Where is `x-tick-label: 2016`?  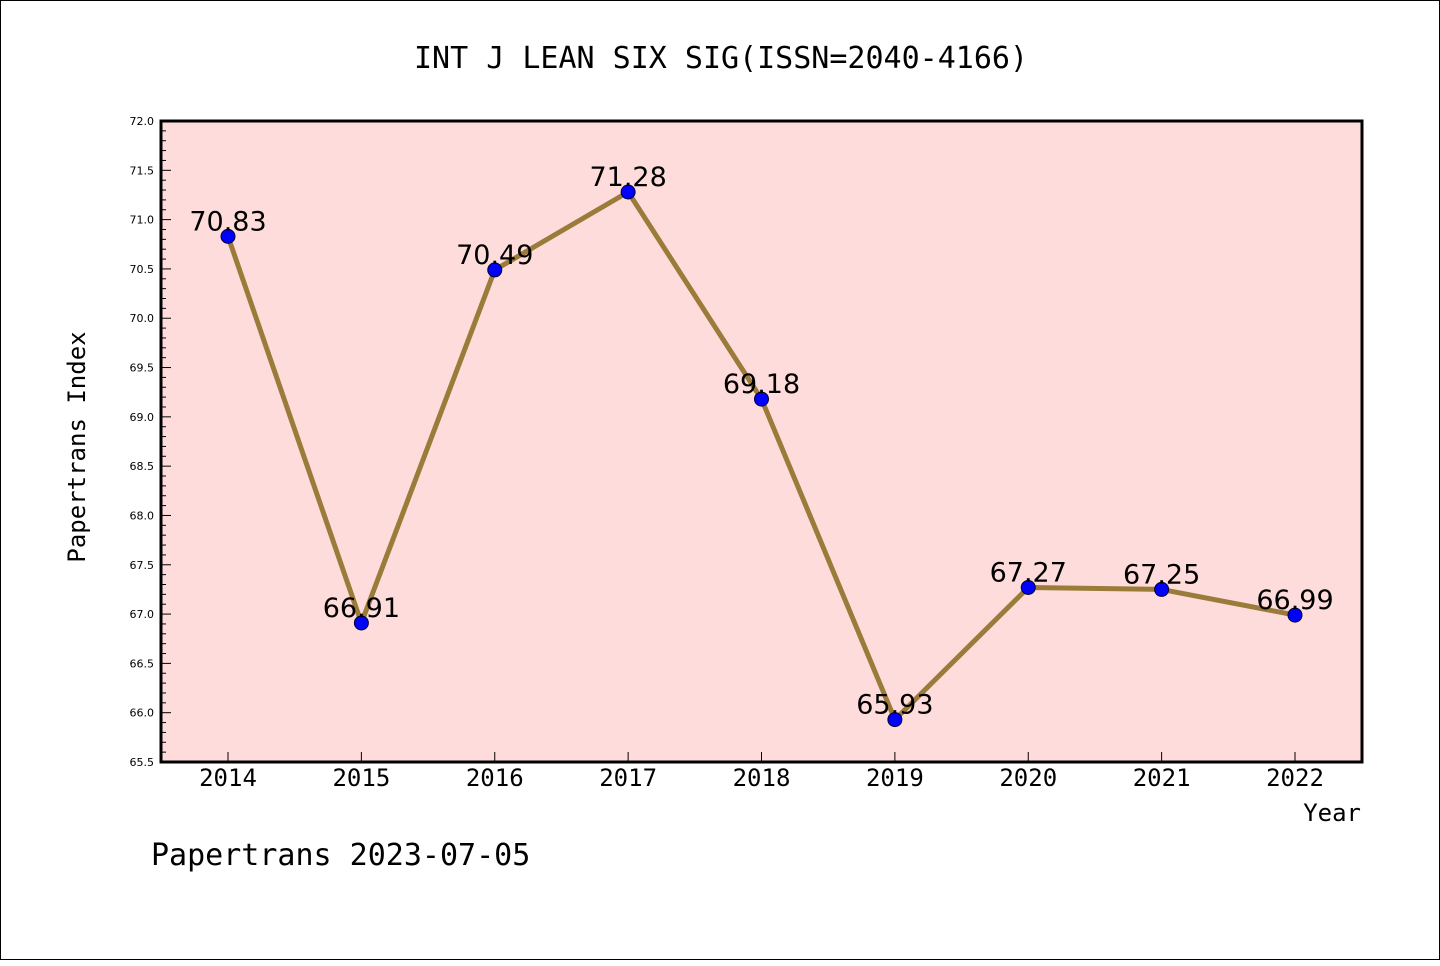
x-tick-label: 2016 is located at coordinates (495, 778).